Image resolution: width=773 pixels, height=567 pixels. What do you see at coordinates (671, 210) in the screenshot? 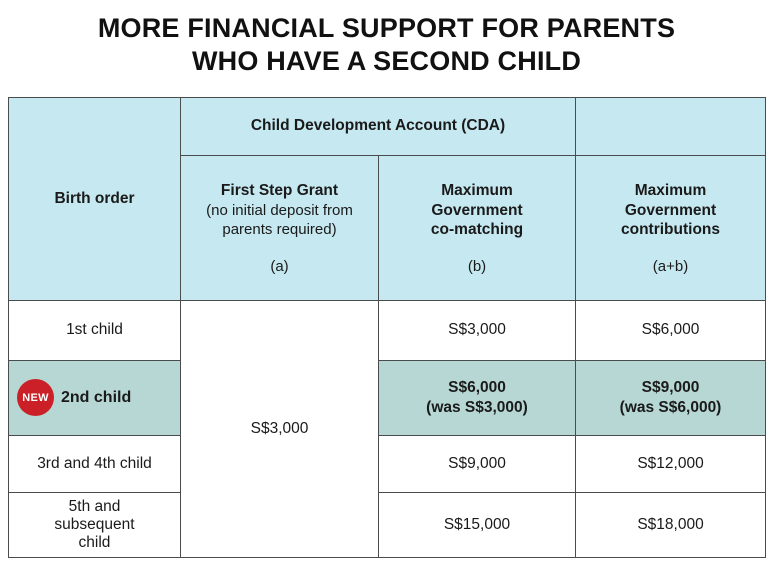
I see `contributions-title: Maximum Government contributions` at bounding box center [671, 210].